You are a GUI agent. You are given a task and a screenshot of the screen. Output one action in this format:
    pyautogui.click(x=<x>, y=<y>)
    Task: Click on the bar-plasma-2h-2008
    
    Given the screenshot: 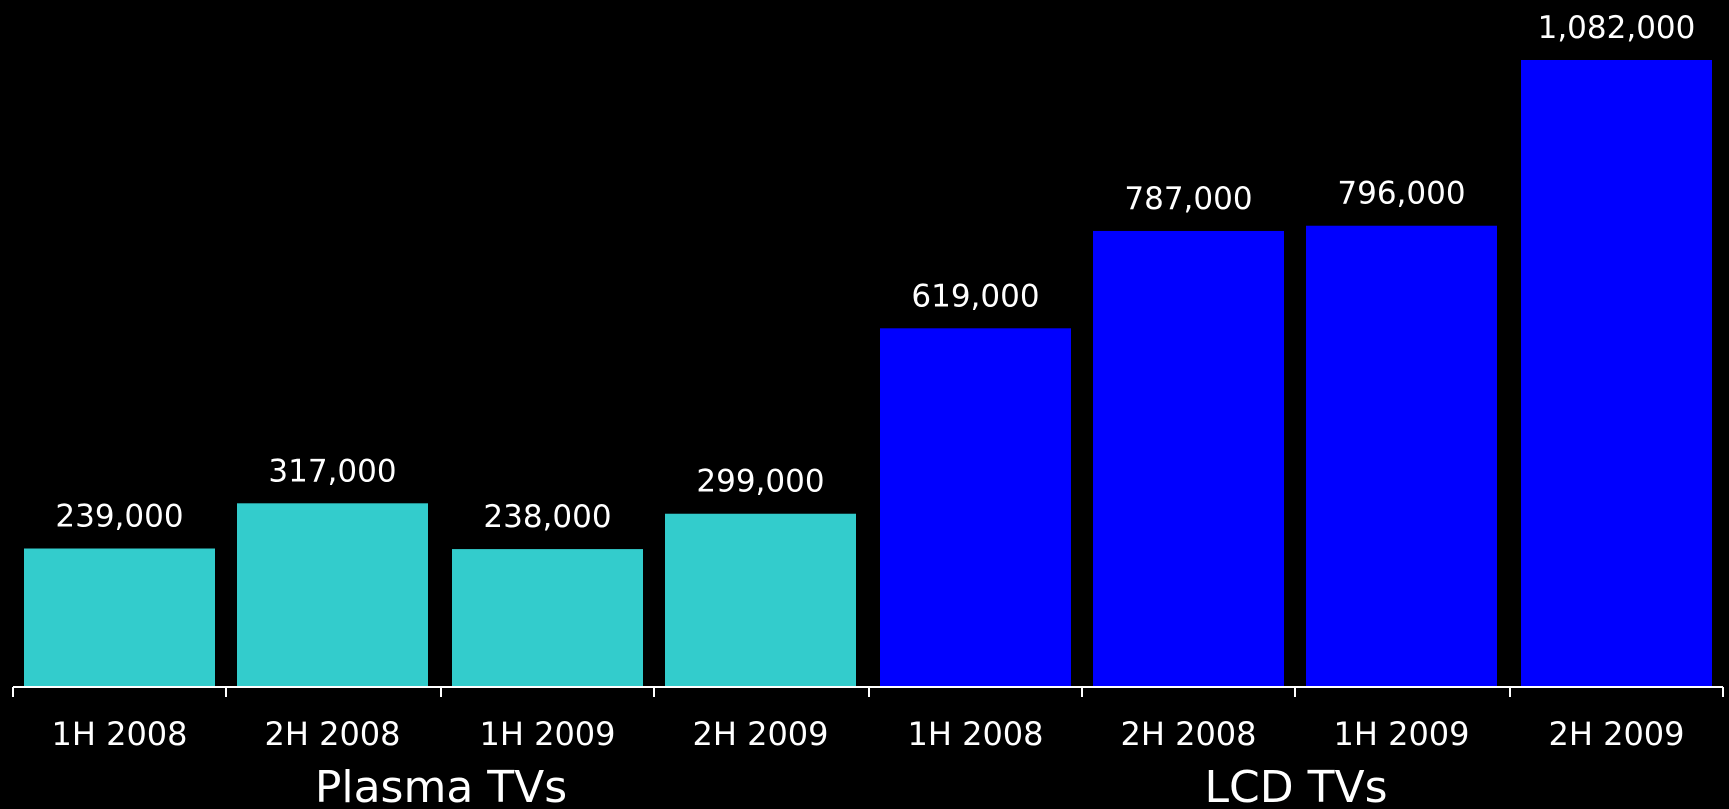 What is the action you would take?
    pyautogui.click(x=332, y=595)
    